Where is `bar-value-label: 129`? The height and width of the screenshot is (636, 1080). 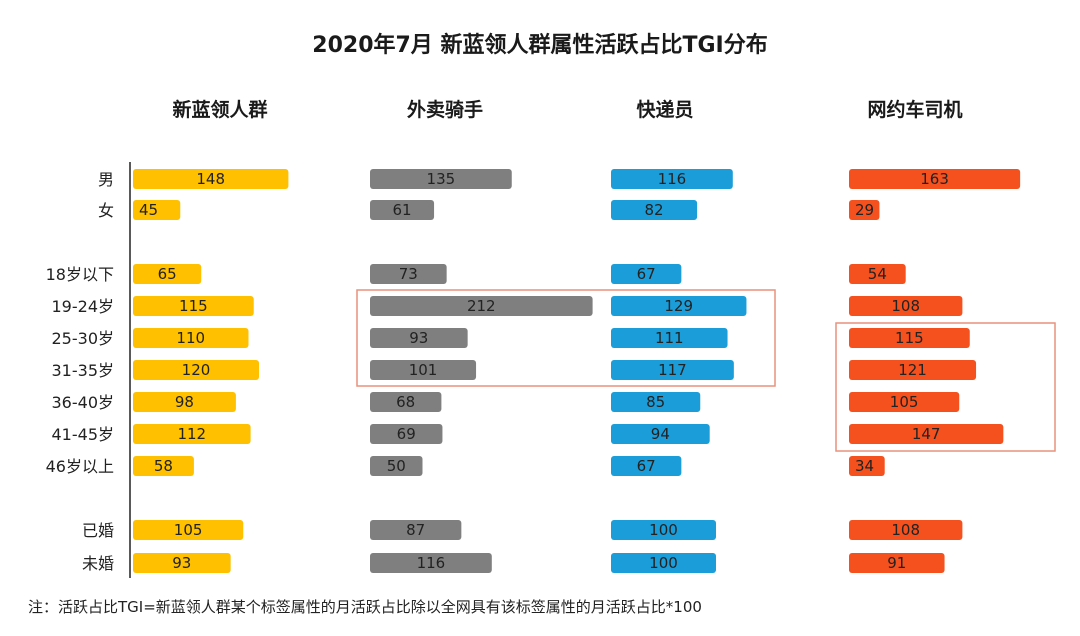 bar-value-label: 129 is located at coordinates (678, 306).